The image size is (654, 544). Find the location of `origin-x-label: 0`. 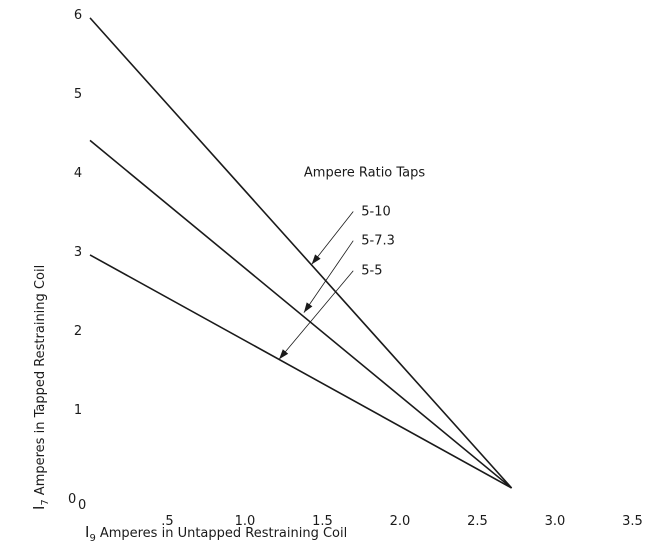

origin-x-label: 0 is located at coordinates (82, 505).